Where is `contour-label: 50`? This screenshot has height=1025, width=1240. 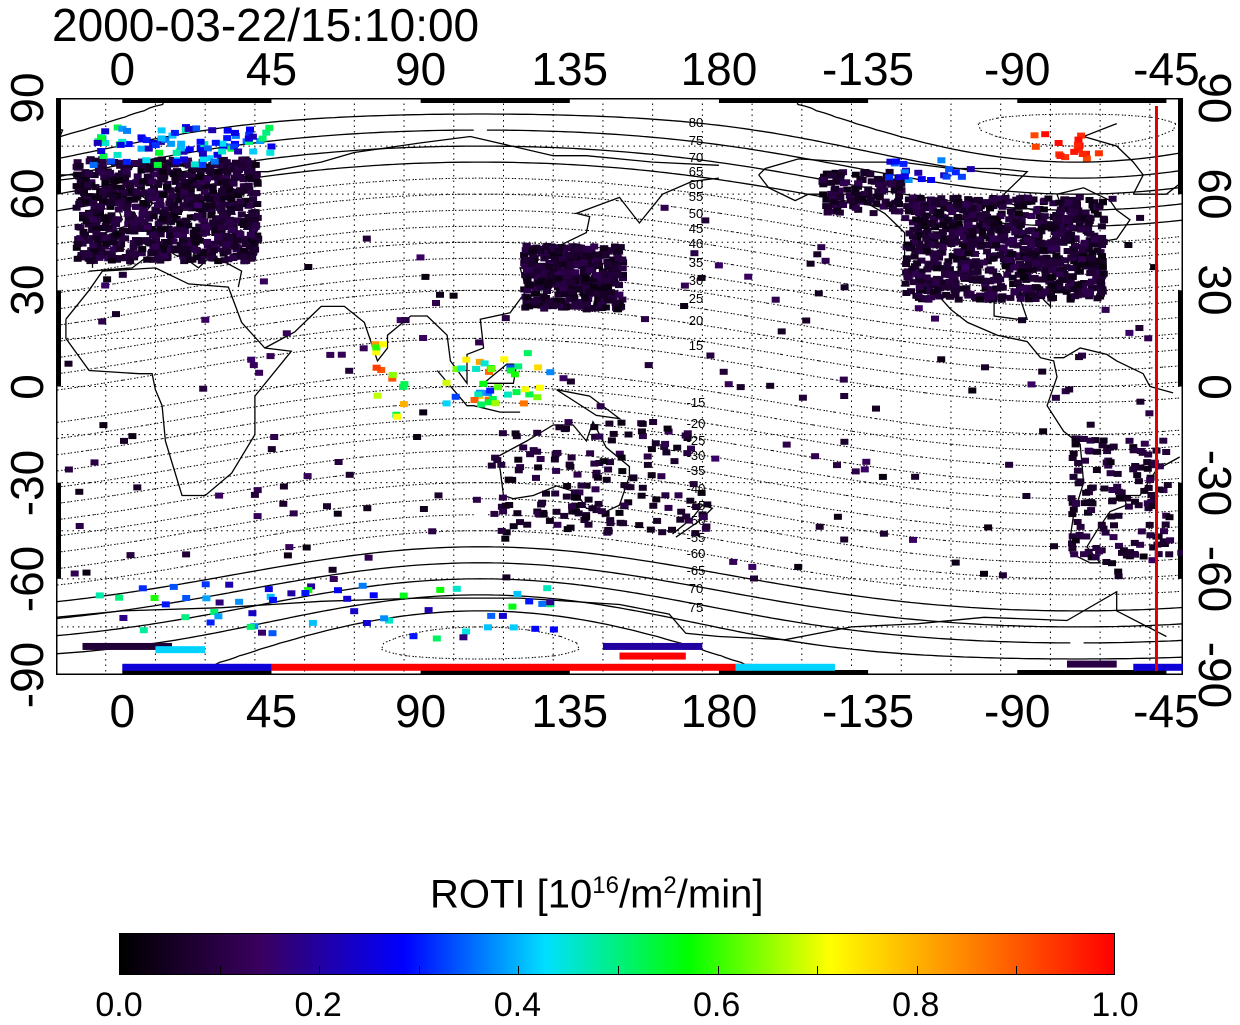
contour-label: 50 is located at coordinates (696, 213).